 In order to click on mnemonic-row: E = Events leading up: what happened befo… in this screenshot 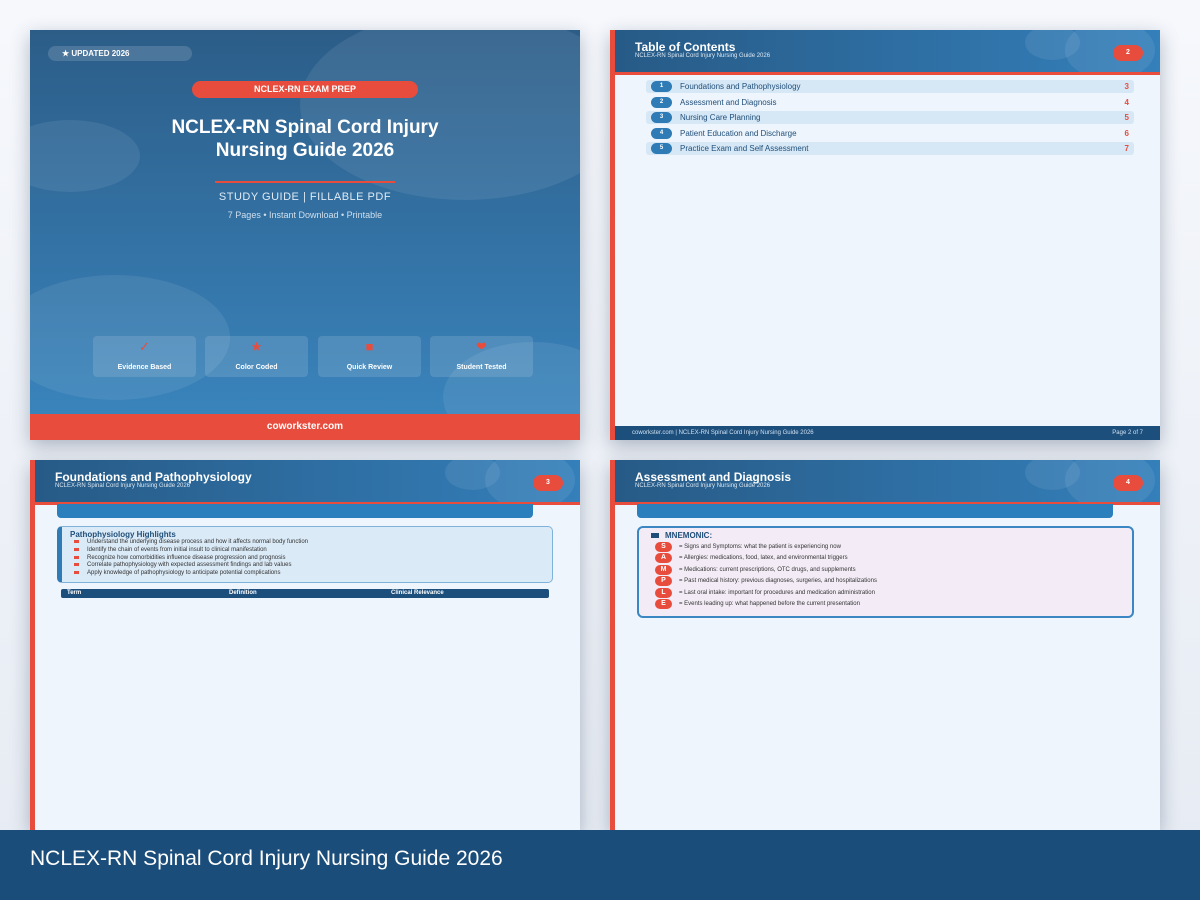, I will do `click(885, 604)`.